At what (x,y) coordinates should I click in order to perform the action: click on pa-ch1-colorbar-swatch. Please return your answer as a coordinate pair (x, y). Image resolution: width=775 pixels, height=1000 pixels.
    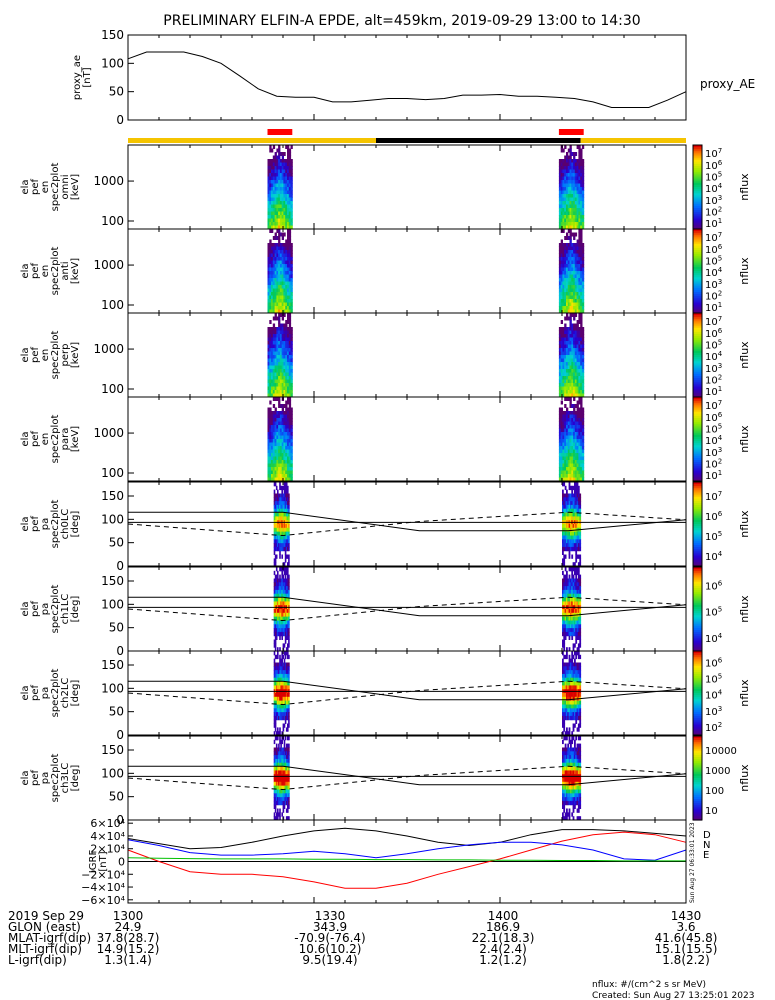
    Looking at the image, I should click on (697, 583).